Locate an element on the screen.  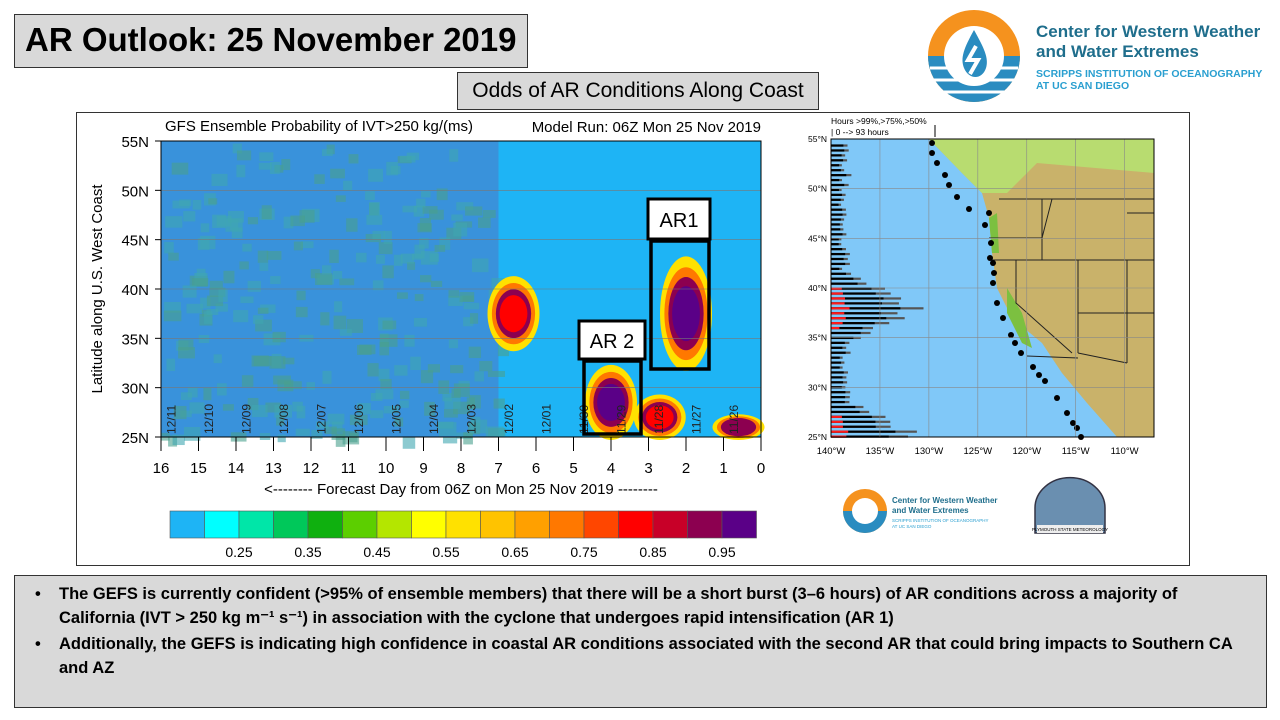
colorbar-label: 0.75 is located at coordinates (583, 552).